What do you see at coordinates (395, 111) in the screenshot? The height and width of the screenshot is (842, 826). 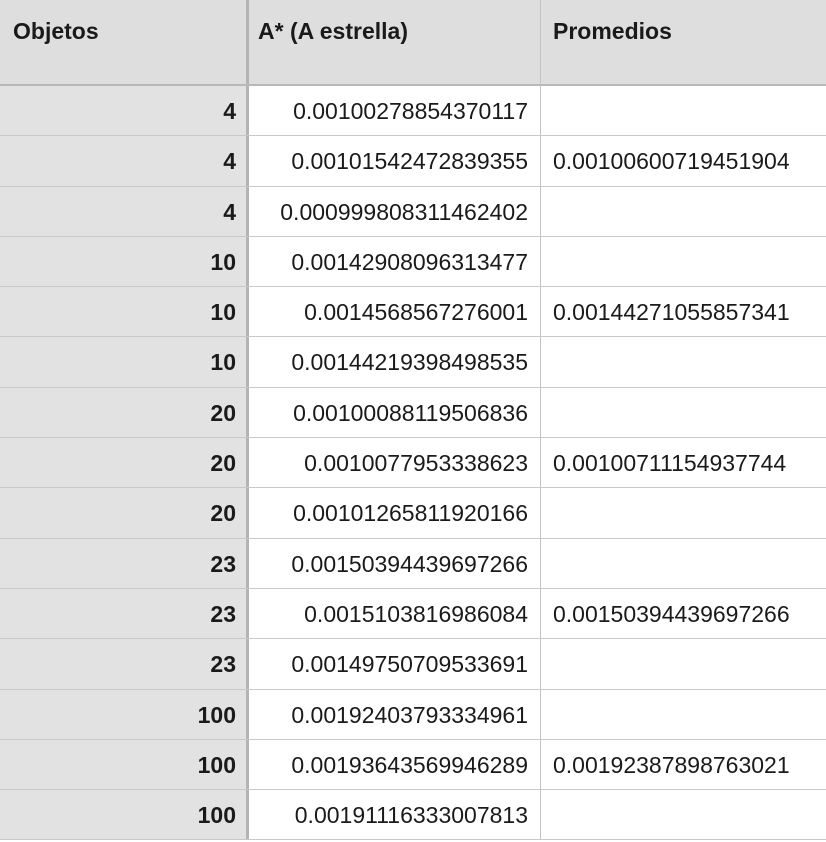 I see `cell-a-estrella: 0.00100278854370117` at bounding box center [395, 111].